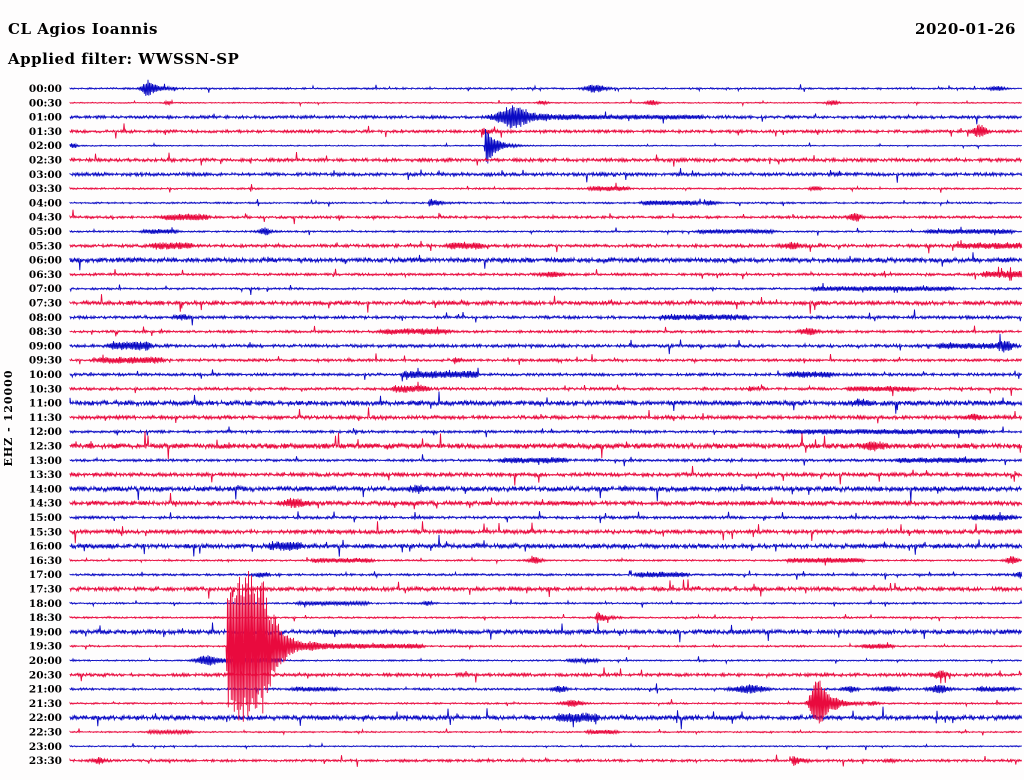  What do you see at coordinates (45, 246) in the screenshot?
I see `time-label-0530: 05:30` at bounding box center [45, 246].